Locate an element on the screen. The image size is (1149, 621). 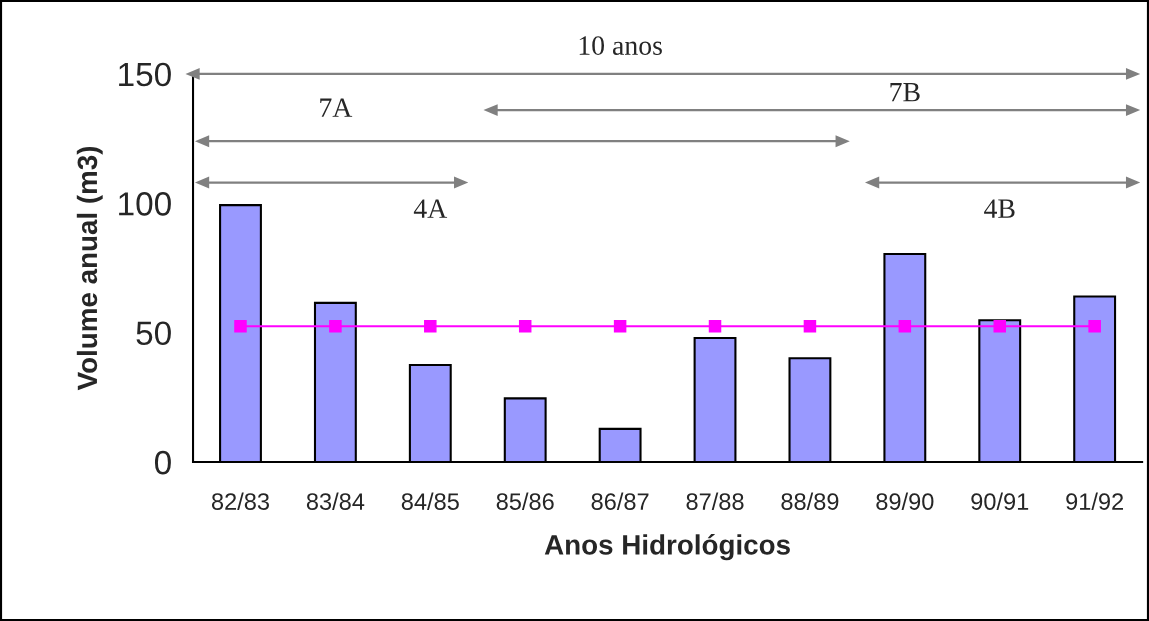
annotation: 7B is located at coordinates (905, 92).